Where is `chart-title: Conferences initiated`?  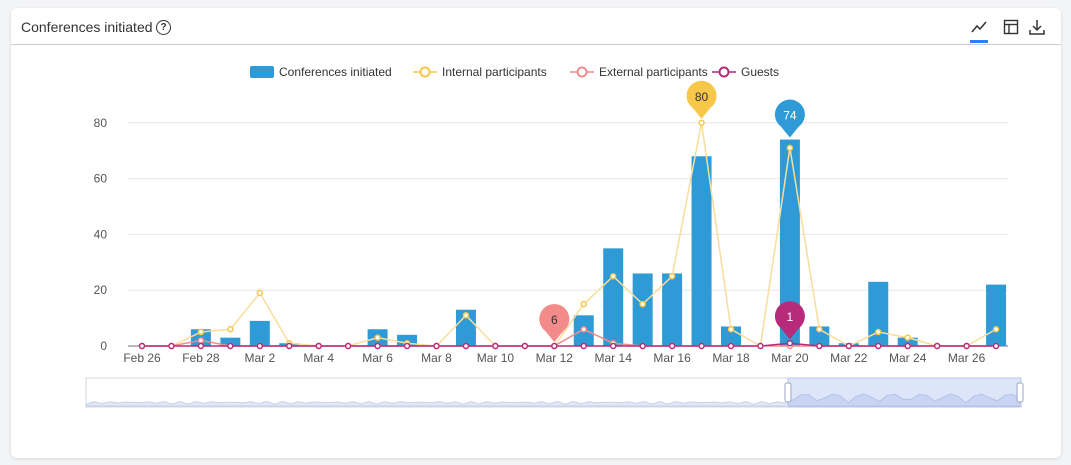 chart-title: Conferences initiated is located at coordinates (87, 27).